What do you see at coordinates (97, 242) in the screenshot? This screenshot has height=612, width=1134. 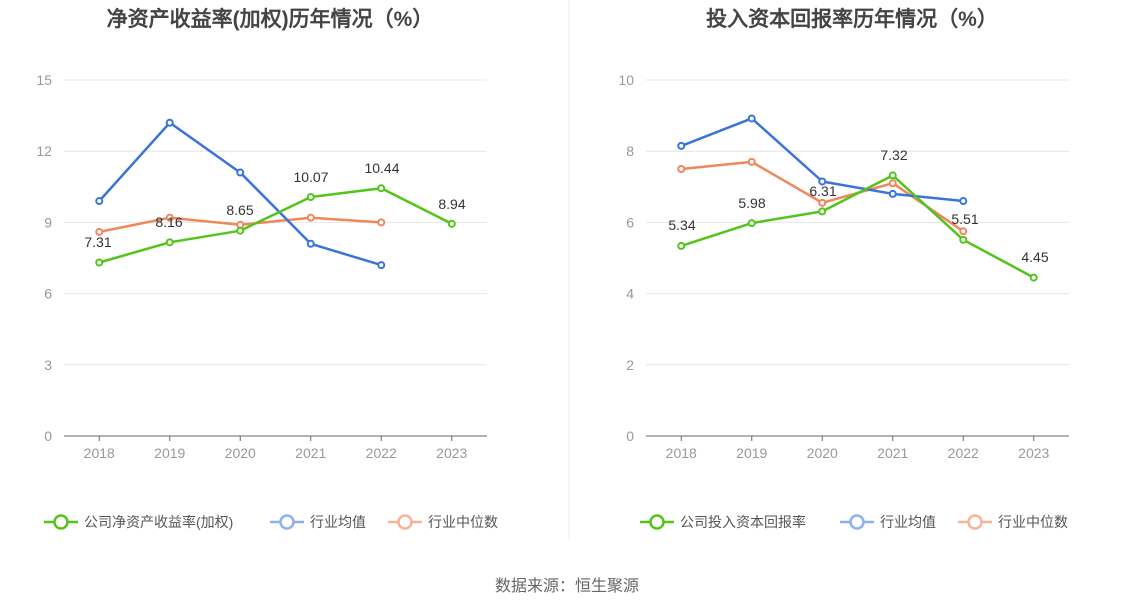 I see `data-label: 7.31` at bounding box center [97, 242].